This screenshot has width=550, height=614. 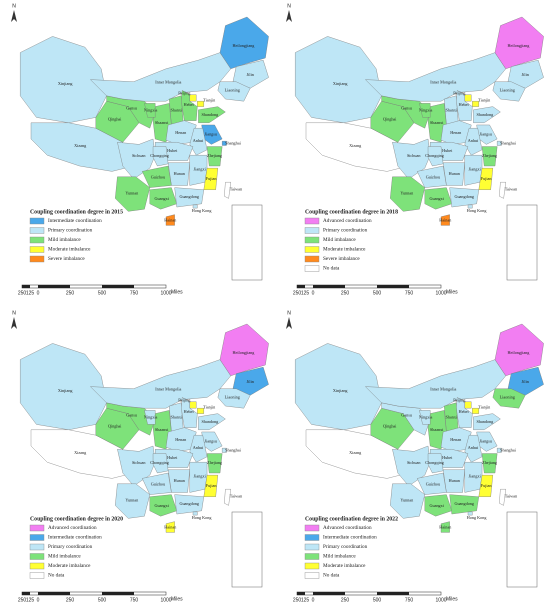 I want to click on province-label: Liaoning, so click(x=233, y=89).